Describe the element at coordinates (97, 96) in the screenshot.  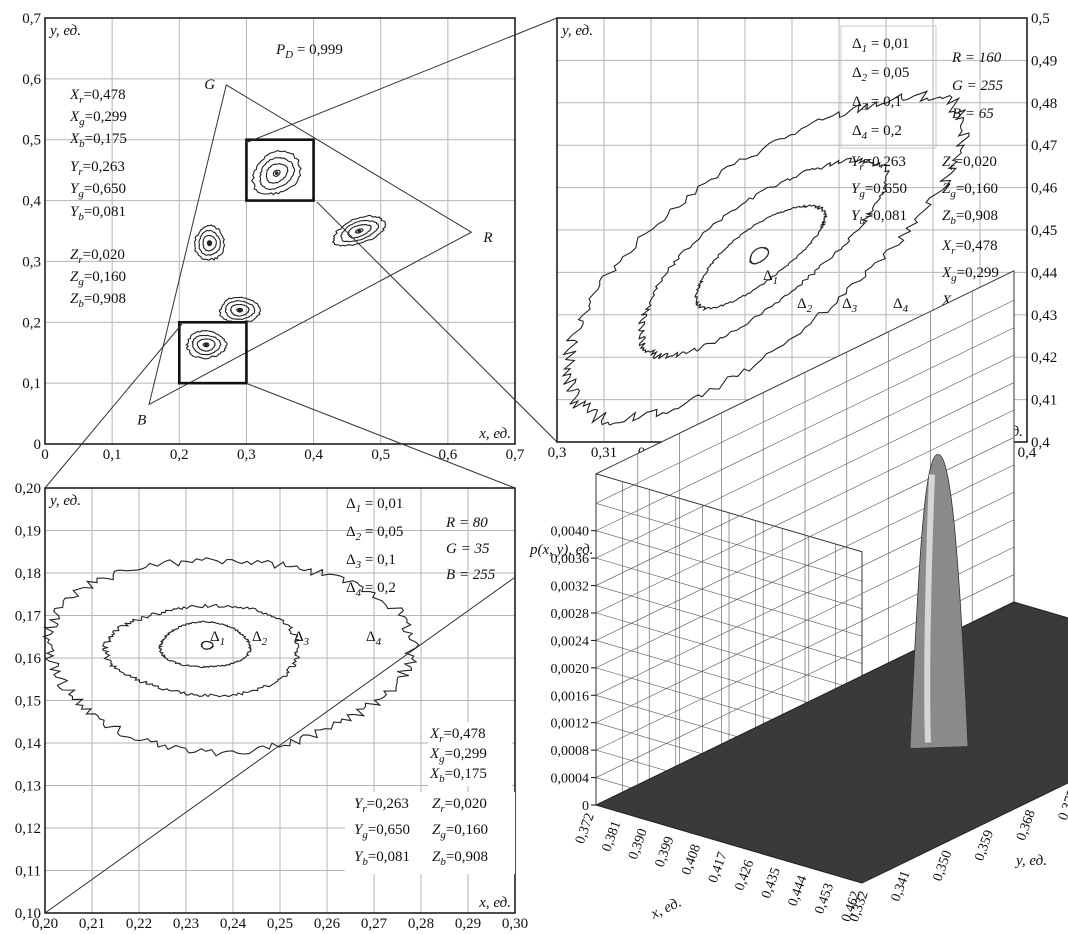
I see `param-0: Xr=0,478` at that location.